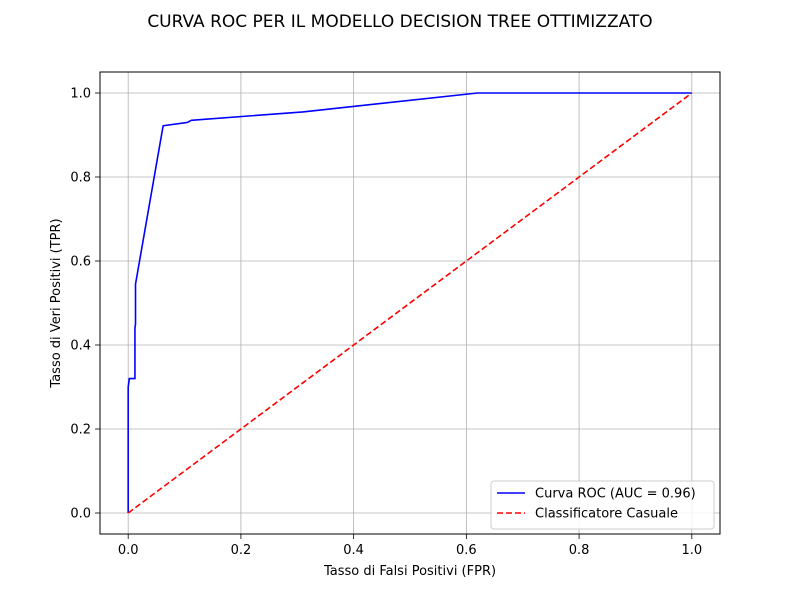 This screenshot has height=600, width=800. Describe the element at coordinates (80, 514) in the screenshot. I see `y-tick-label: 0.0` at that location.